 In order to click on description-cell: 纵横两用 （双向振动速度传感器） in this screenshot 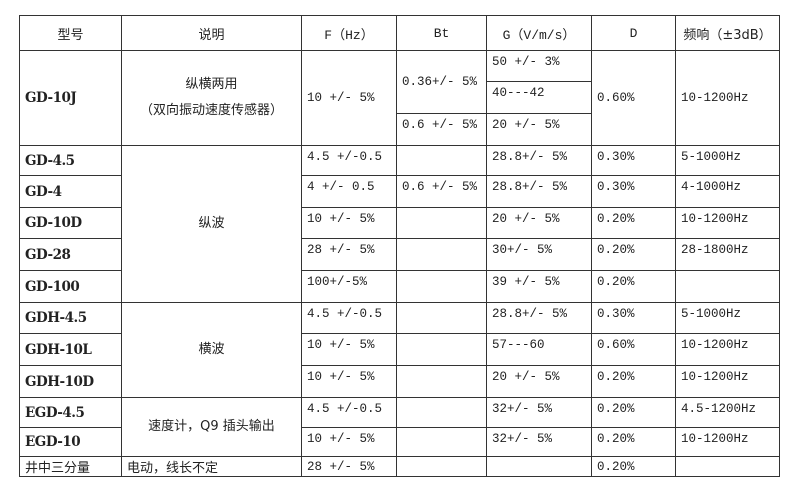, I will do `click(211, 98)`.